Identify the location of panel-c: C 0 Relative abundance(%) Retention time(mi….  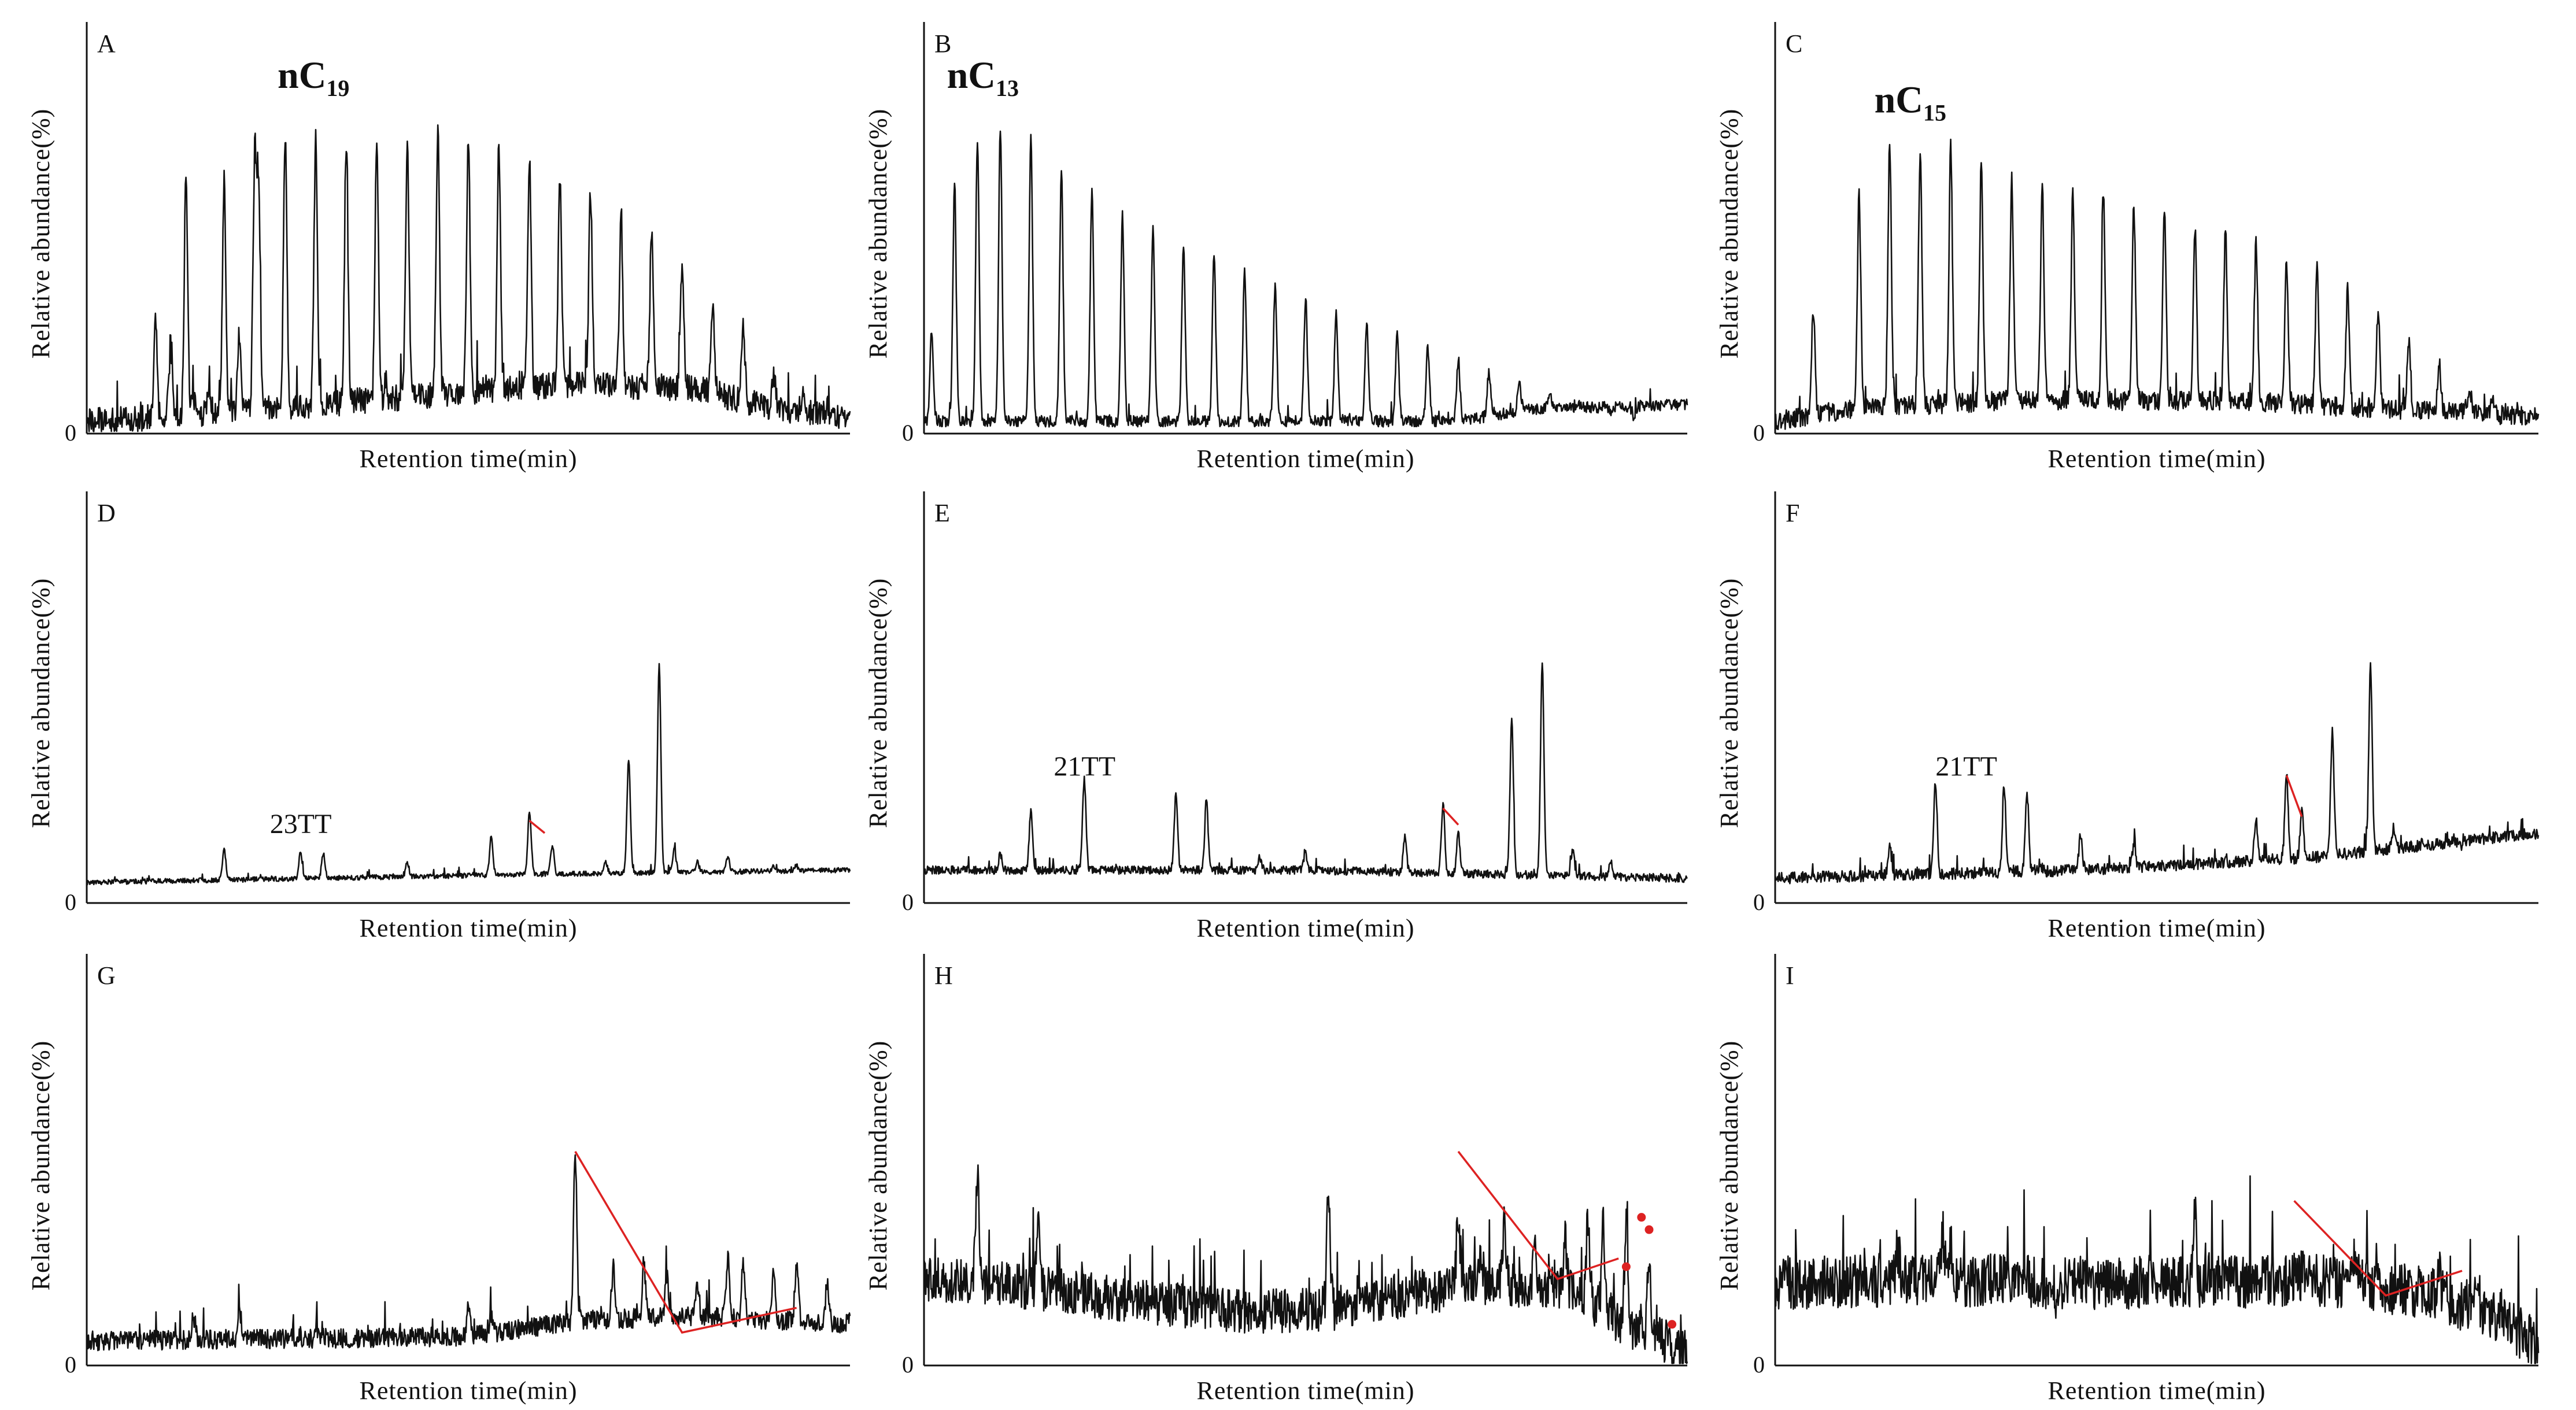
(2127, 248).